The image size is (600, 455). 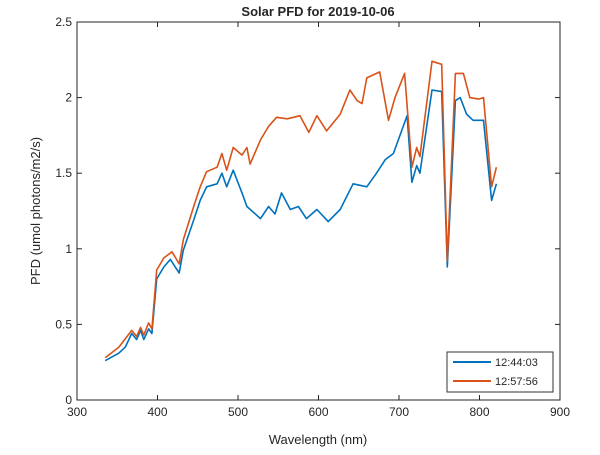 What do you see at coordinates (399, 412) in the screenshot?
I see `x-tick-label: 700` at bounding box center [399, 412].